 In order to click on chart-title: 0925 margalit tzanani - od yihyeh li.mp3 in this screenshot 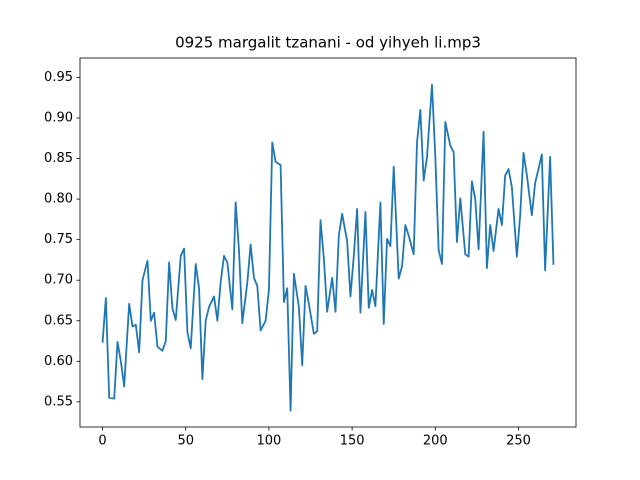, I will do `click(328, 43)`.